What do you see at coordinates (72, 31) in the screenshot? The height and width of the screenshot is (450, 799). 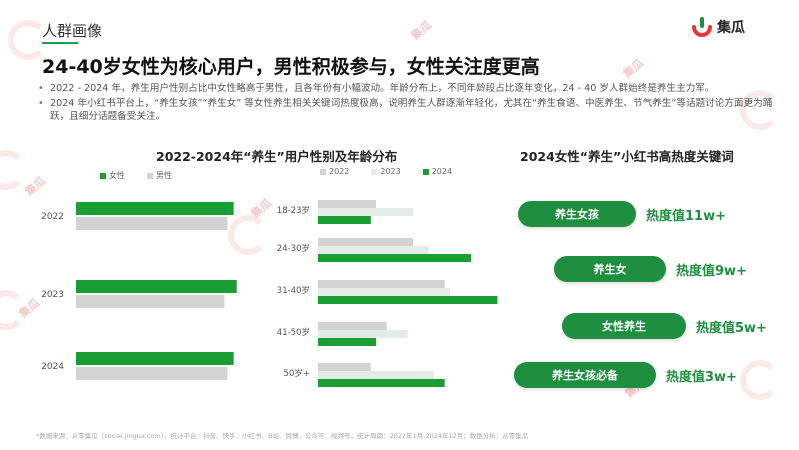 I see `section-title: 人群画像` at bounding box center [72, 31].